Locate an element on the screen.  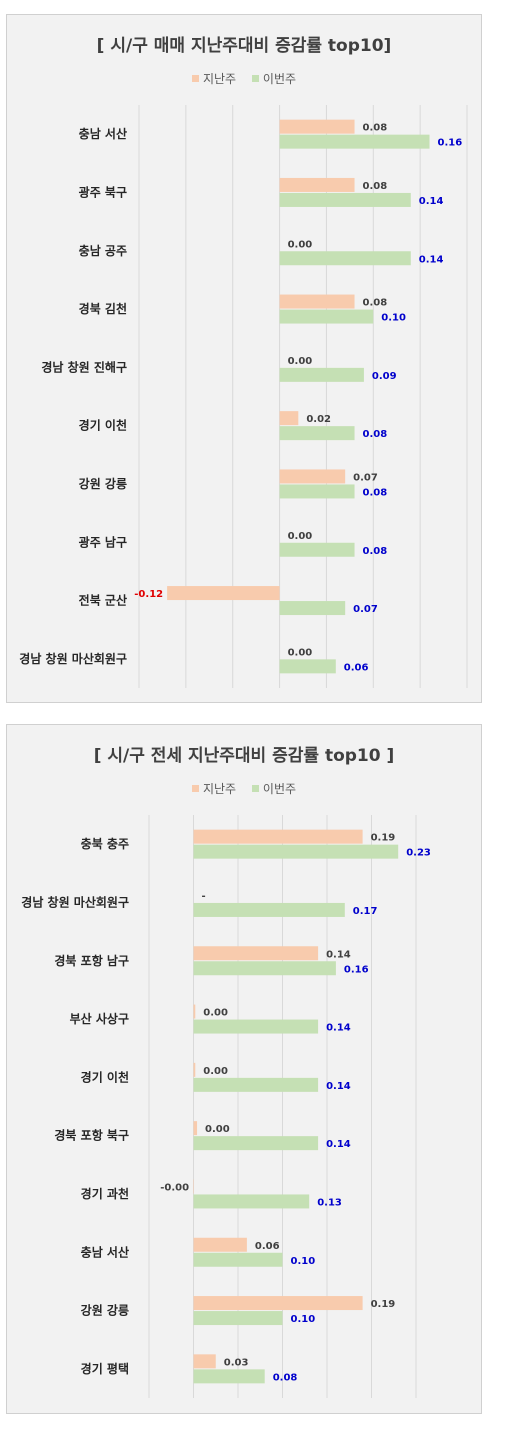
category-row: 경남 창원 마산회원구 0.00 0.06 is located at coordinates (194, 660).